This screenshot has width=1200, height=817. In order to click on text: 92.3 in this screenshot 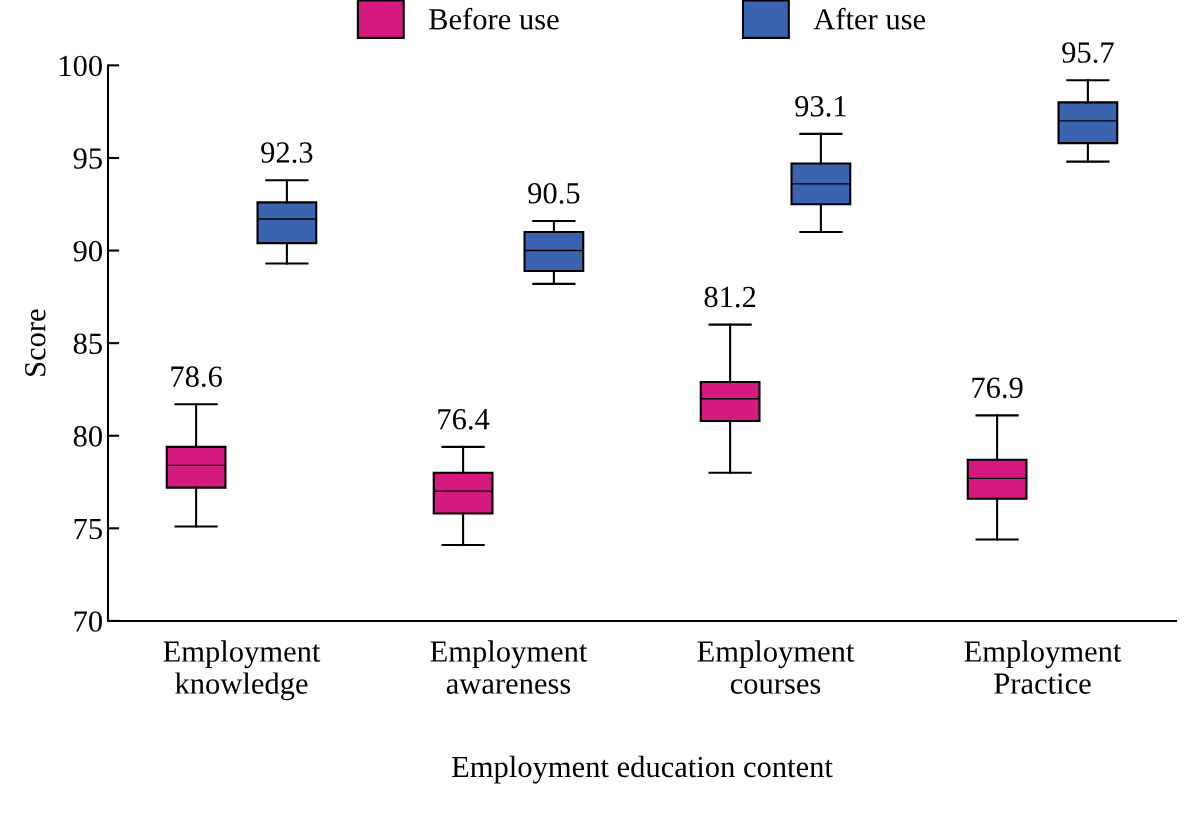, I will do `click(287, 152)`.